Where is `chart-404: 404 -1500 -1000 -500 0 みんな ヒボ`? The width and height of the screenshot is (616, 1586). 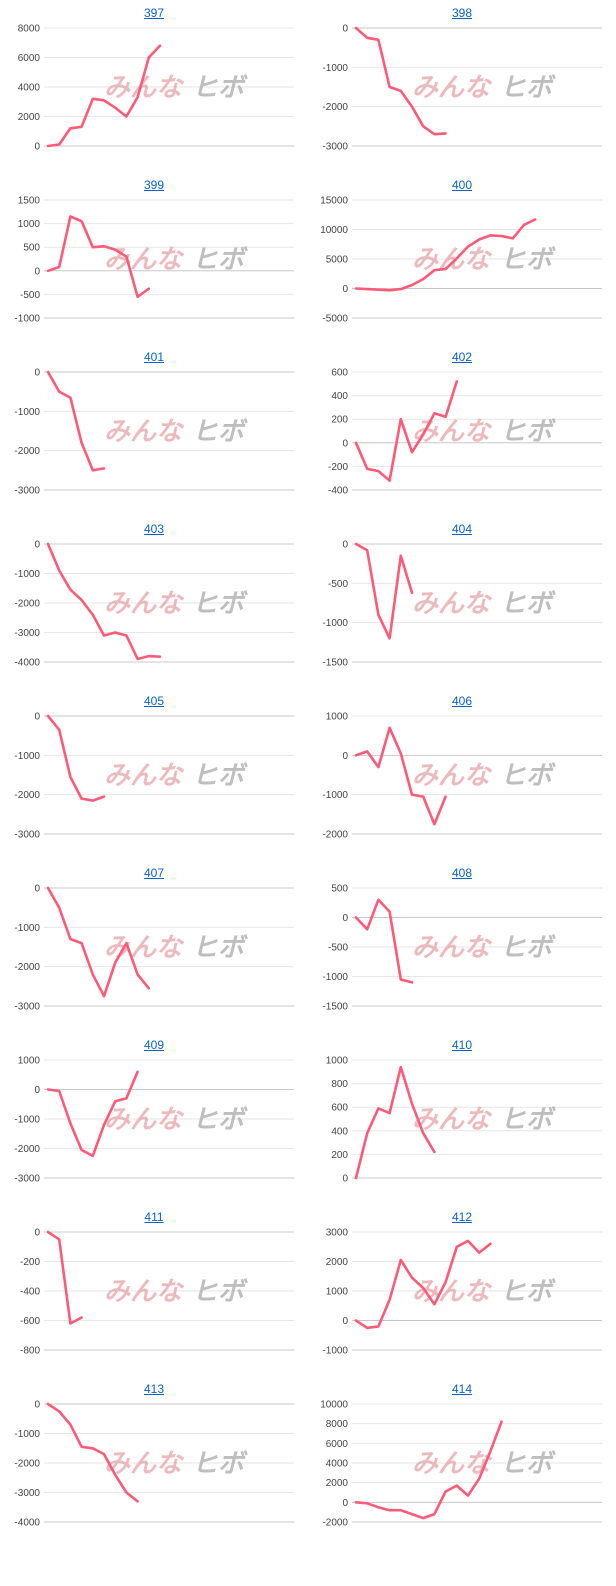
chart-404: 404 -1500 -1000 -500 0 みんな ヒボ is located at coordinates (462, 602).